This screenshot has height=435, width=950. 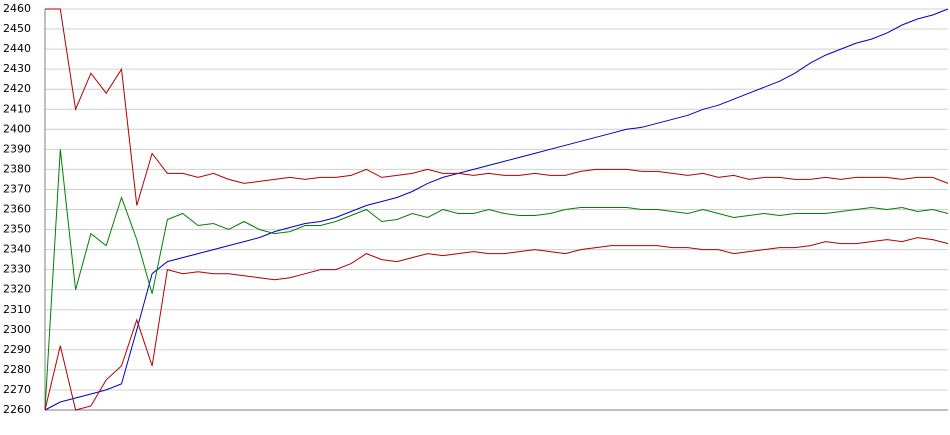 What do you see at coordinates (17, 349) in the screenshot?
I see `y-tick-label: 2290` at bounding box center [17, 349].